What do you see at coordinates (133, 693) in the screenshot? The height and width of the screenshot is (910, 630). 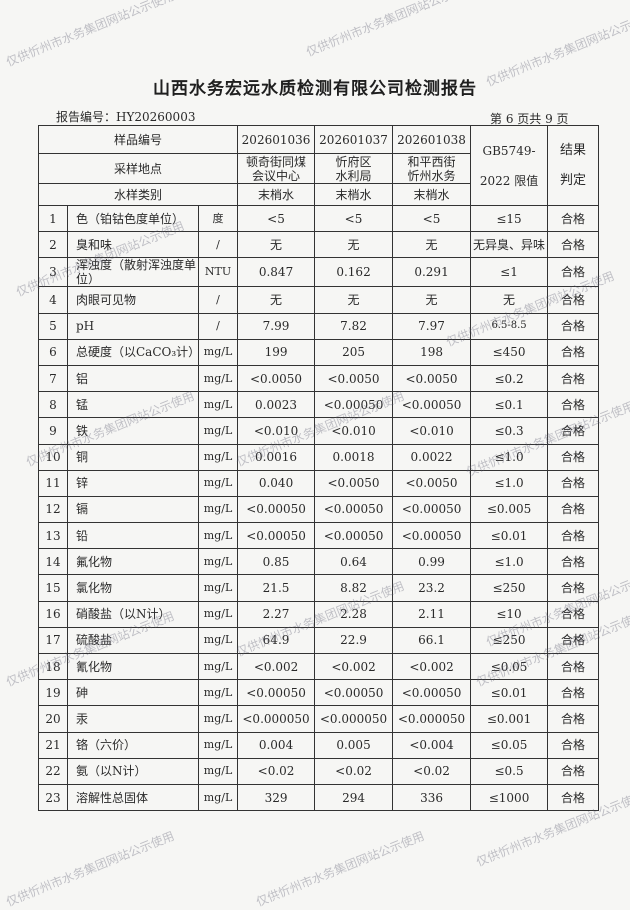 I see `item-name: 砷` at bounding box center [133, 693].